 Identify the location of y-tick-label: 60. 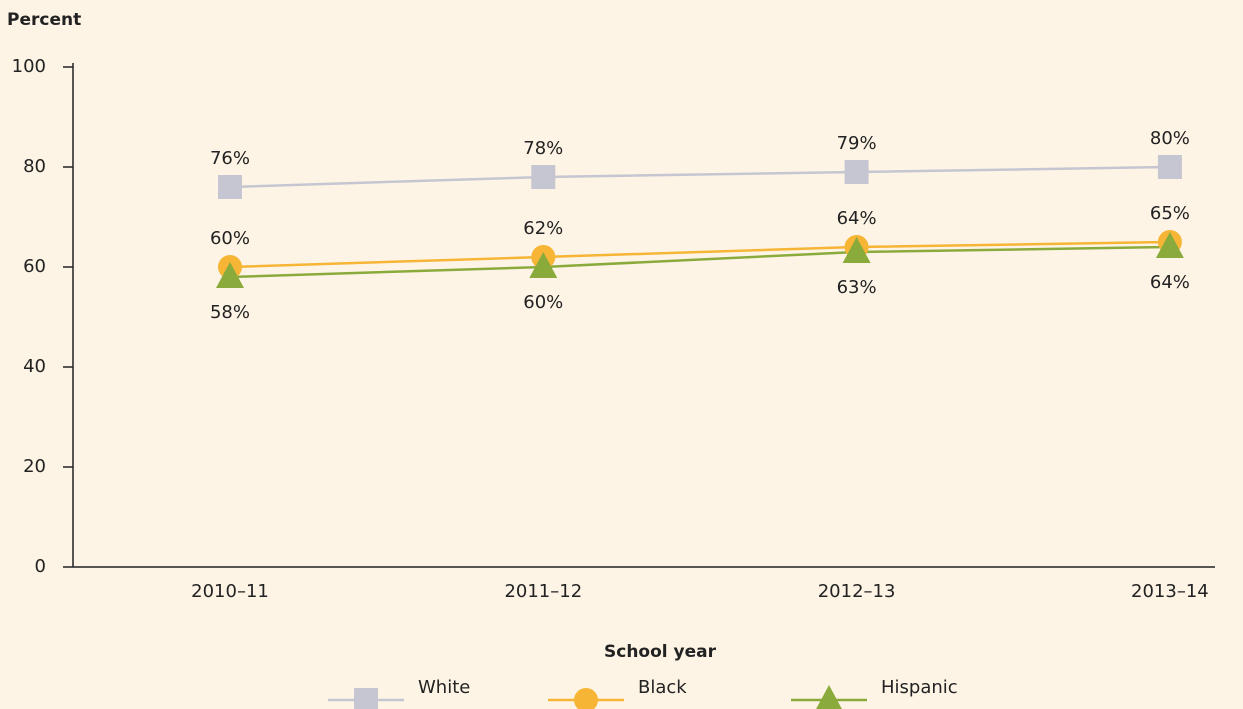
(34, 266).